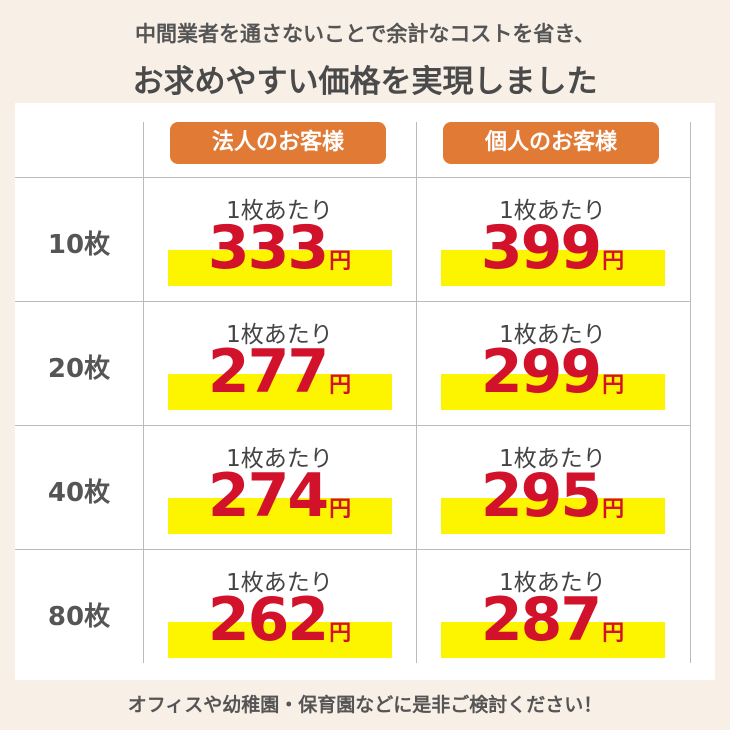  What do you see at coordinates (365, 705) in the screenshot?
I see `footer: オフィスや幼稚園・保育園などに是非ご検討ください！` at bounding box center [365, 705].